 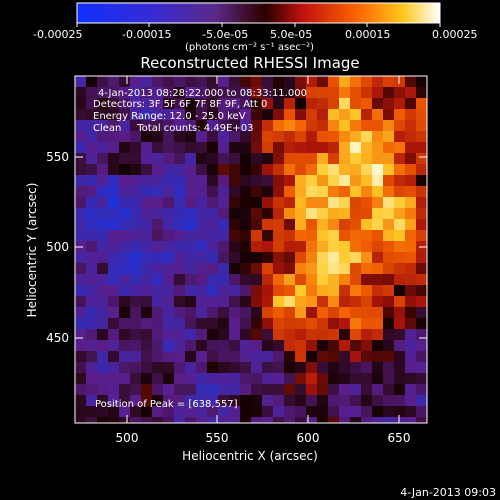 I want to click on energy-range: Energy Range: 12.0 - 25.0 keV, so click(x=169, y=116).